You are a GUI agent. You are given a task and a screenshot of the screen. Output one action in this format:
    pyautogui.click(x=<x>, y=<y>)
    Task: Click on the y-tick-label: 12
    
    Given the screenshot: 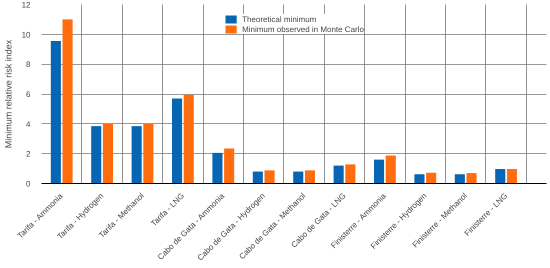 What is the action you would take?
    pyautogui.click(x=27, y=5)
    